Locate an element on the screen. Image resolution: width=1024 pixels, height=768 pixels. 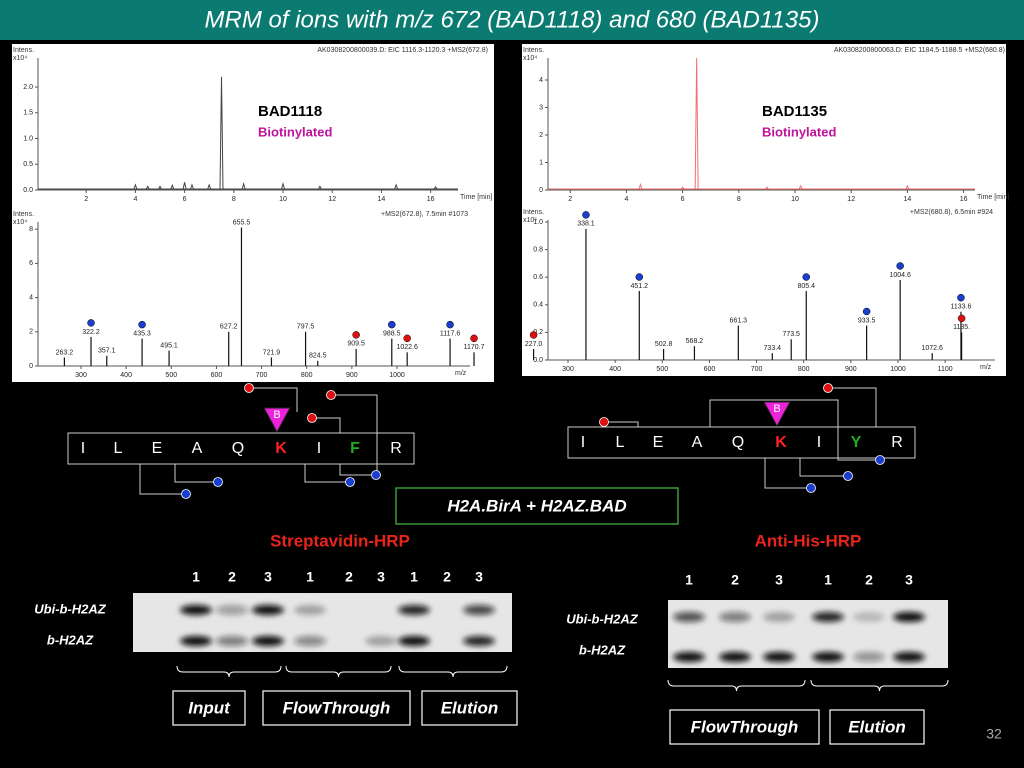
y-tick-label: 2.0 is located at coordinates (28, 87).